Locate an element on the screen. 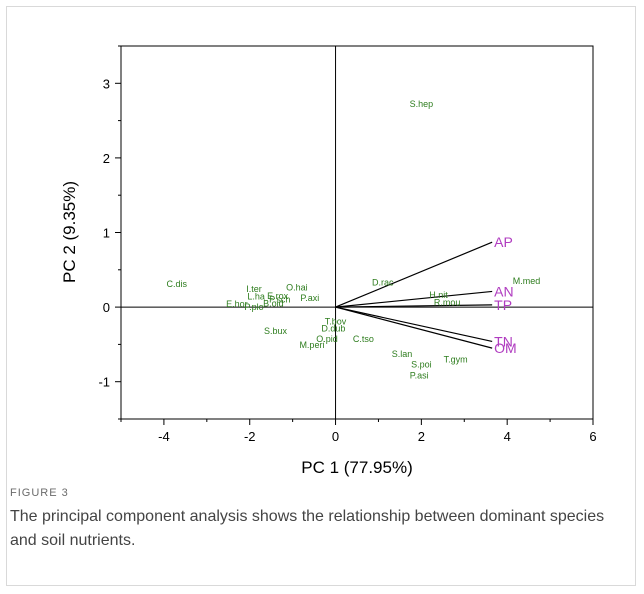 The image size is (644, 594). vector-label-tn: TN is located at coordinates (503, 341).